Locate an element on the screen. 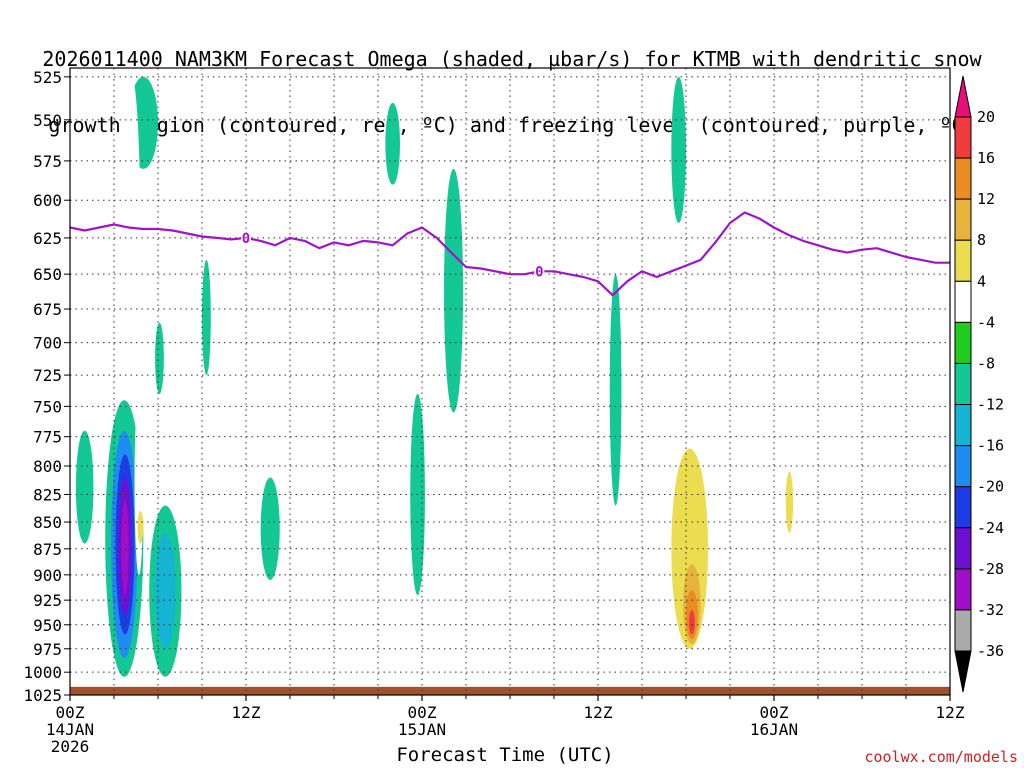 The image size is (1024, 768). y-tick-label: 1025 is located at coordinates (42, 695).